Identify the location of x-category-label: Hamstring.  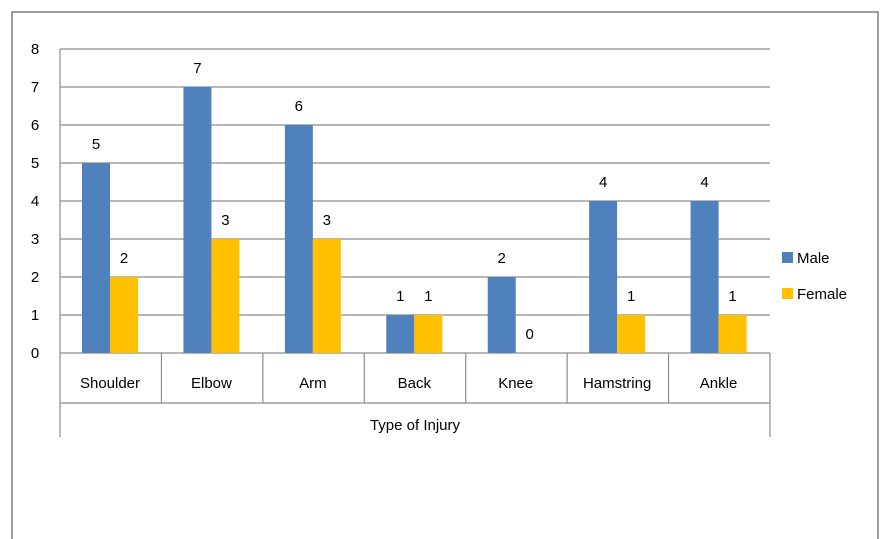
(617, 383).